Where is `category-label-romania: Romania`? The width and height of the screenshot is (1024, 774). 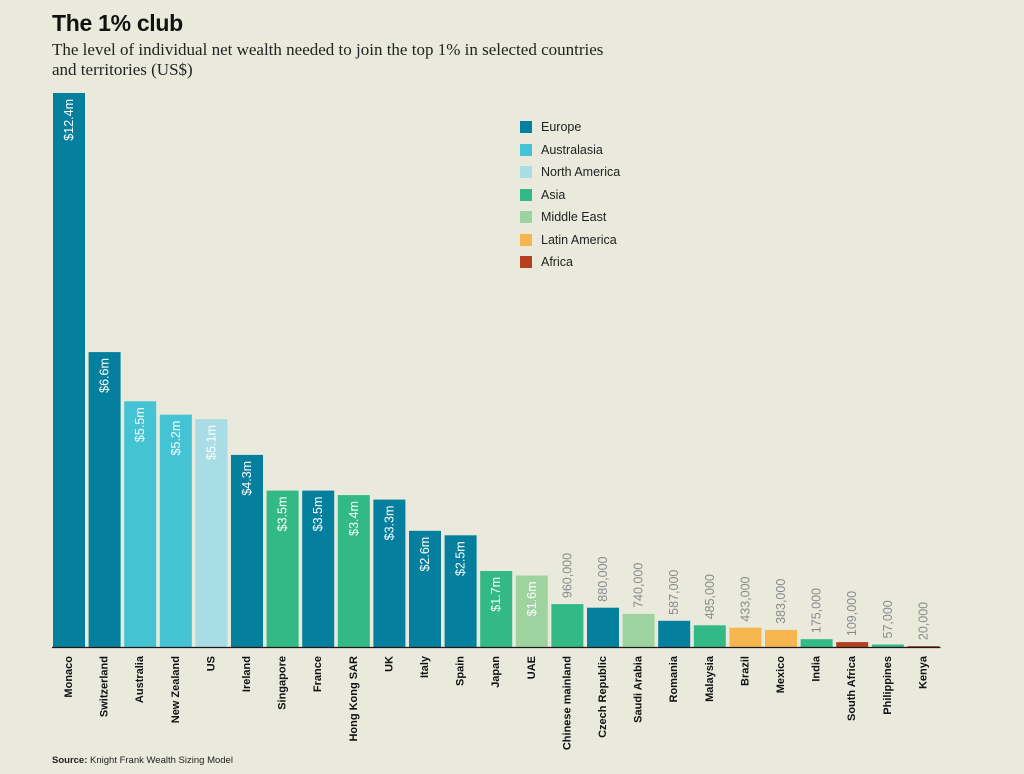 category-label-romania: Romania is located at coordinates (674, 678).